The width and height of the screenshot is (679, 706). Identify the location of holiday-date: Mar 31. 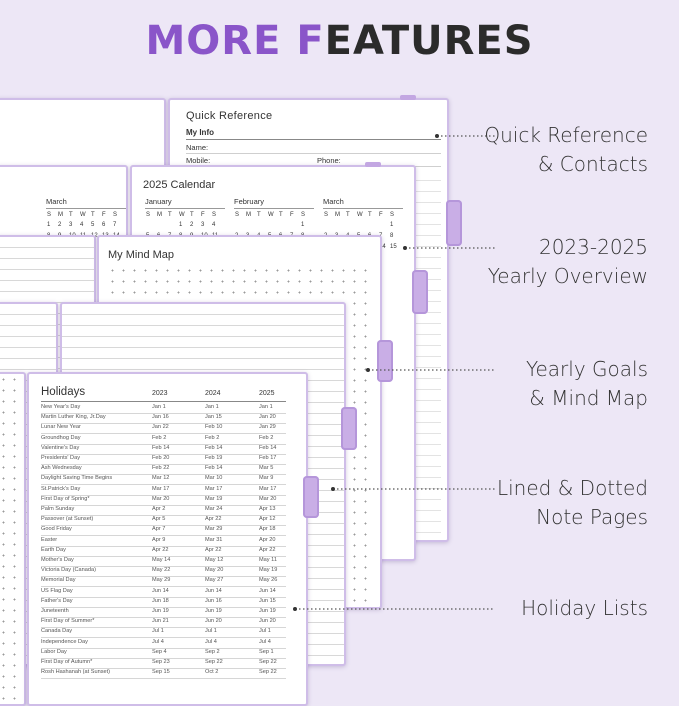
(214, 539).